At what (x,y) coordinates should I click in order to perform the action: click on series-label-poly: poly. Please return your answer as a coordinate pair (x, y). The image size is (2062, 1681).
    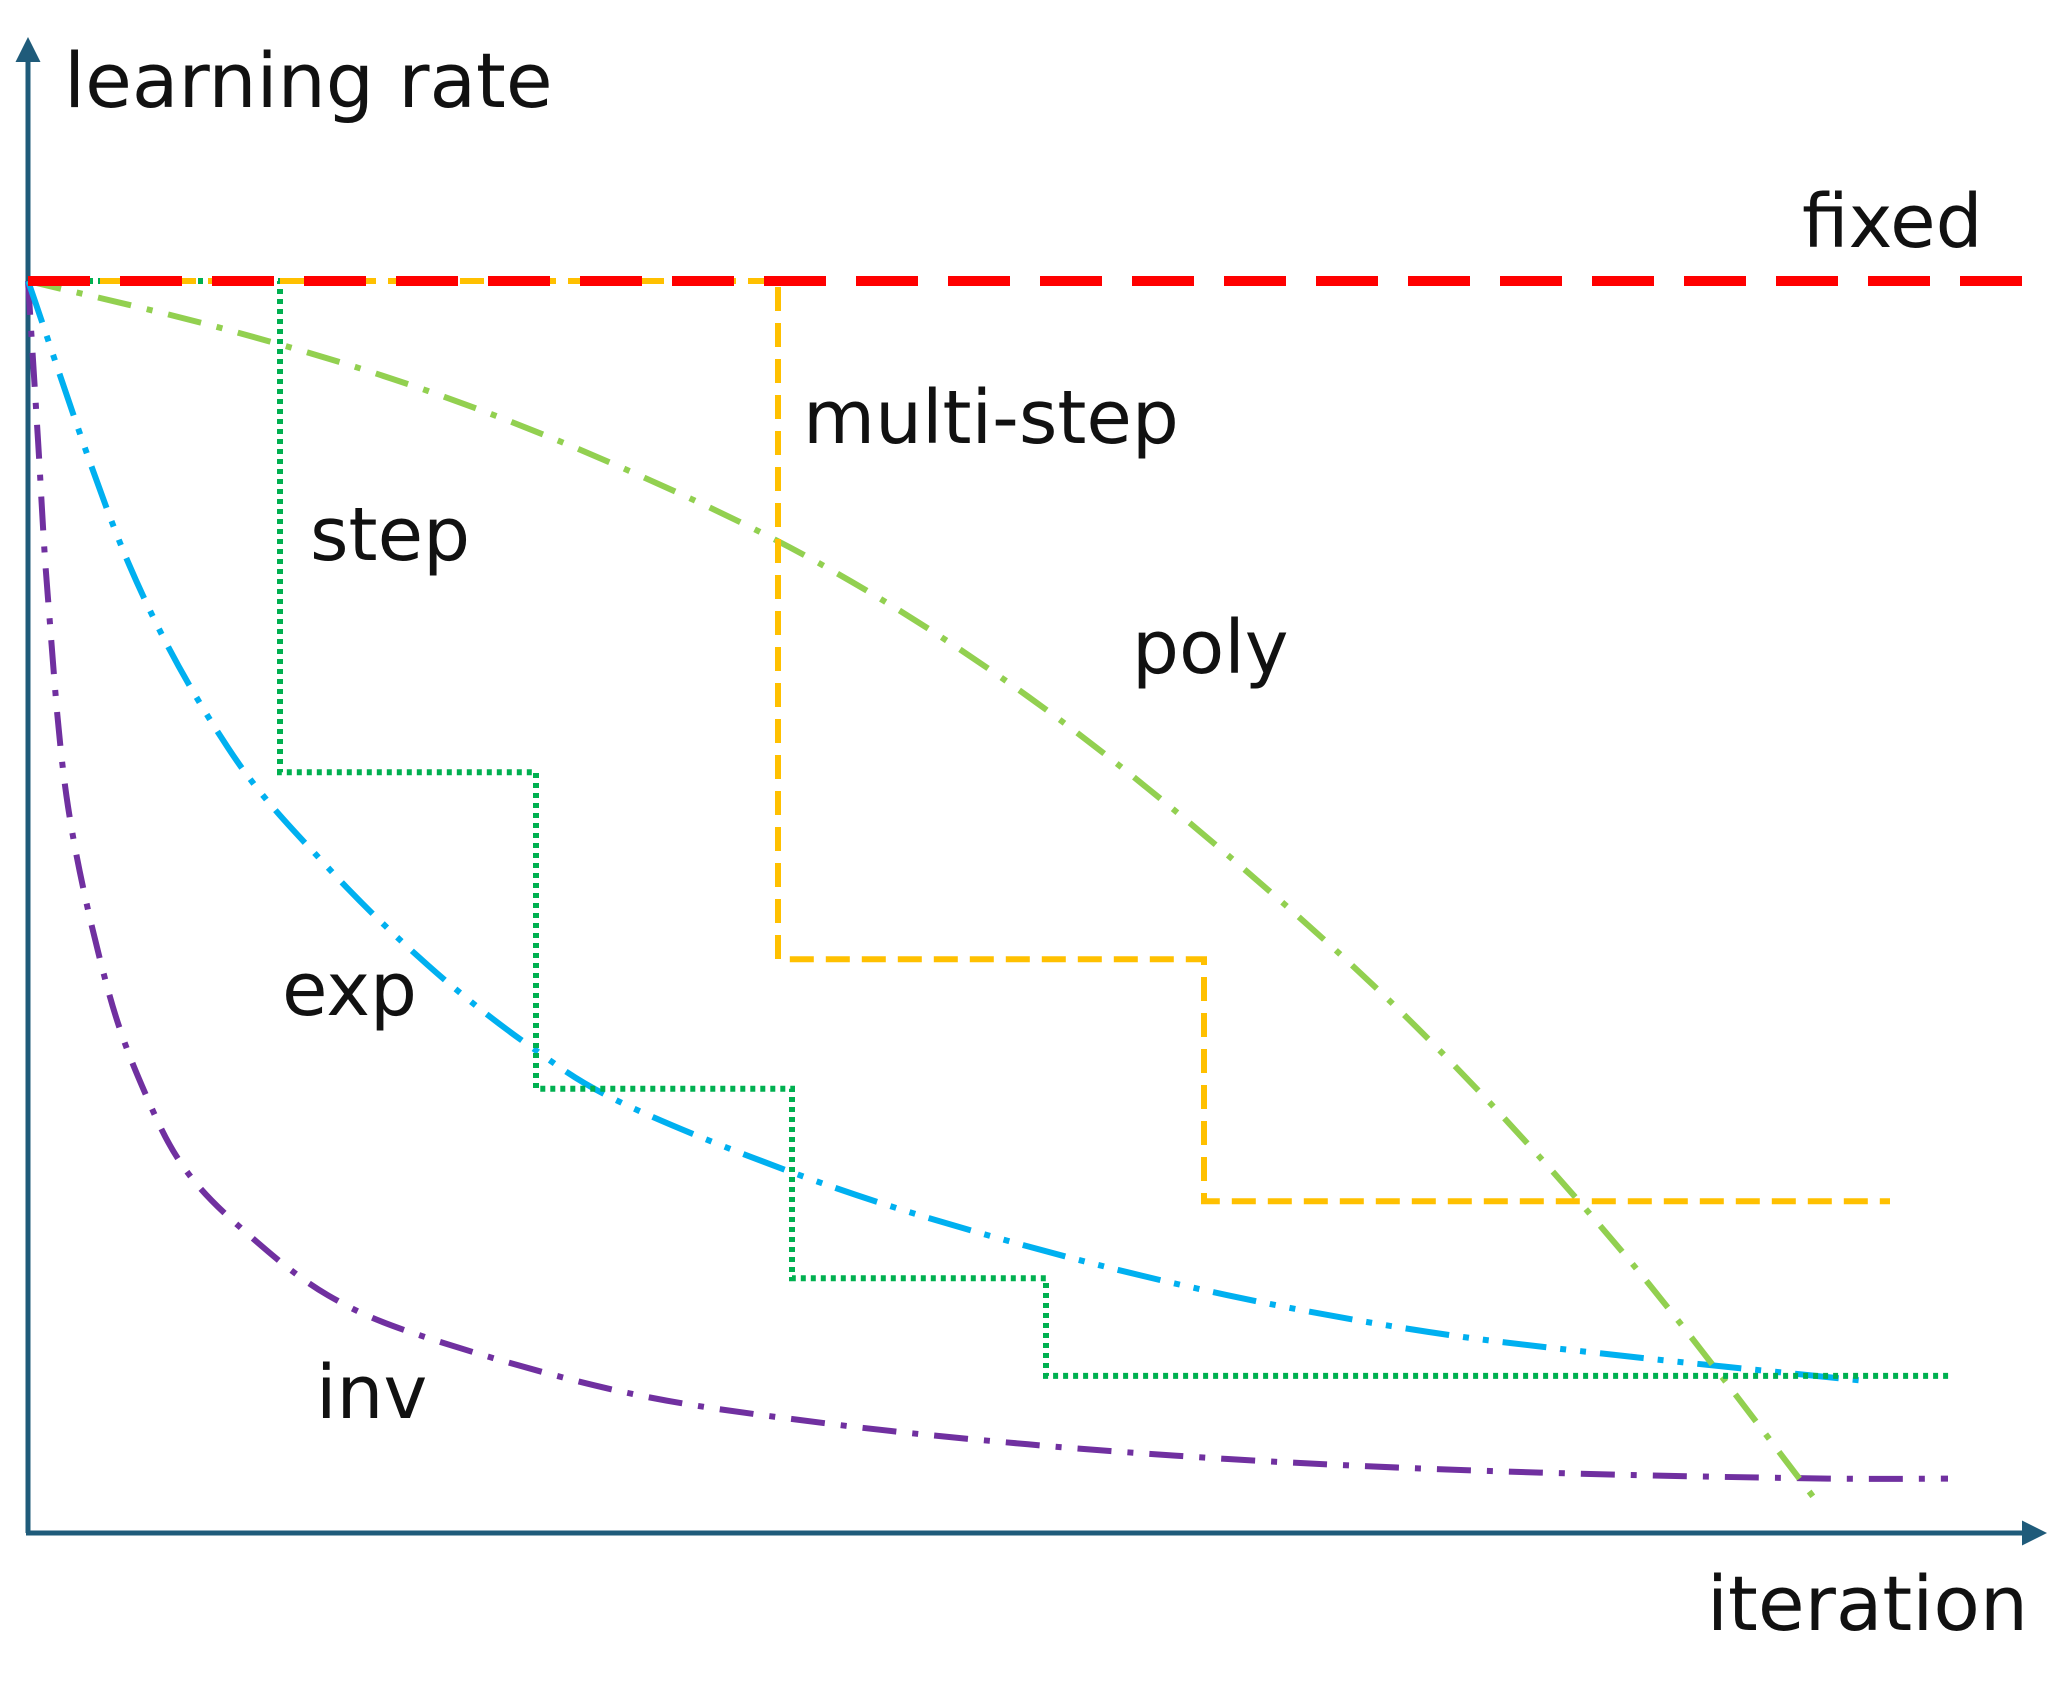
    Looking at the image, I should click on (1210, 648).